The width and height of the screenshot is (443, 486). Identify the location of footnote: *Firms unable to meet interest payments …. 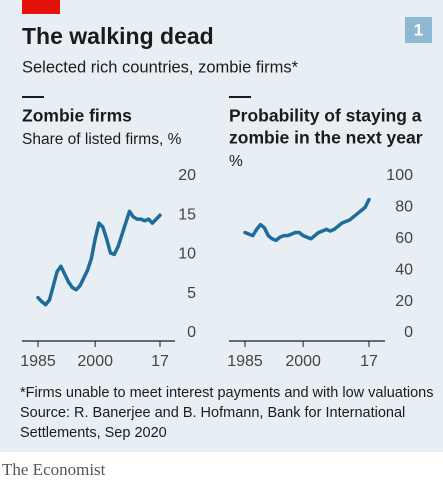
(226, 393).